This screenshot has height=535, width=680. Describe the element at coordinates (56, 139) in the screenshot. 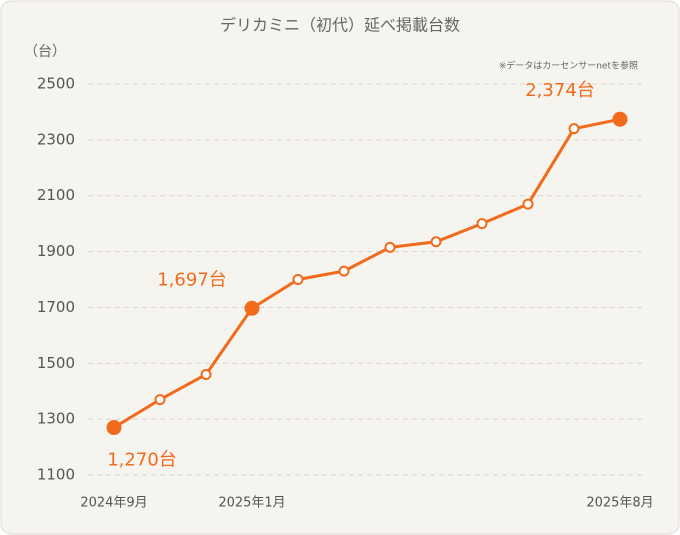

I see `y-tick-label: 2300` at that location.